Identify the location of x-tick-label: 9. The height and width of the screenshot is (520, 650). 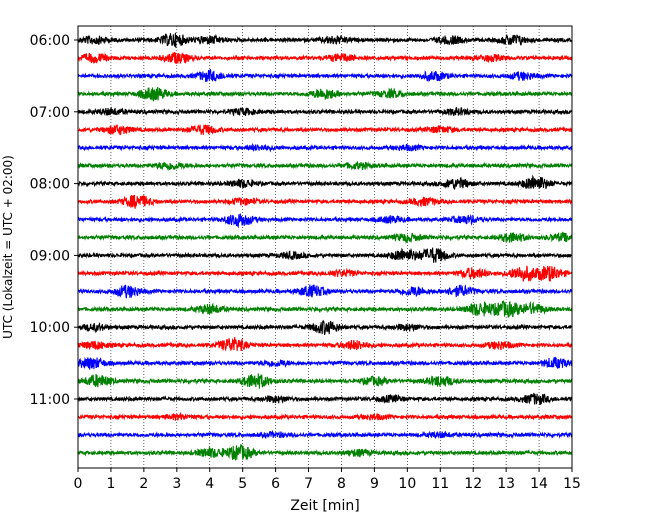
(374, 484).